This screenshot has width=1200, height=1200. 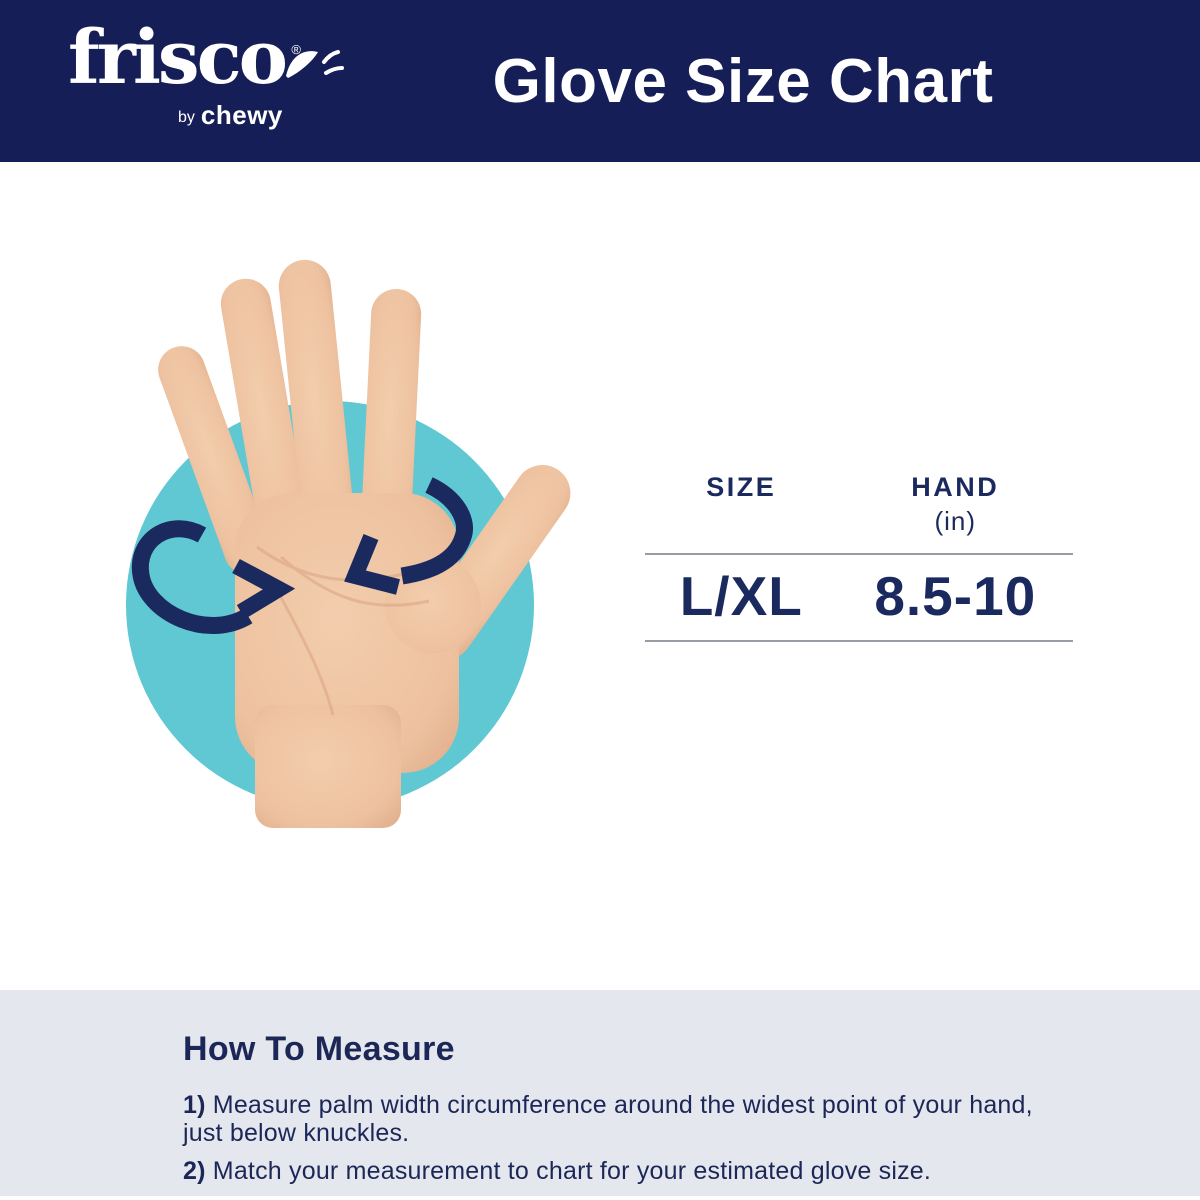 What do you see at coordinates (264, 588) in the screenshot?
I see `measure-arrow-left-head` at bounding box center [264, 588].